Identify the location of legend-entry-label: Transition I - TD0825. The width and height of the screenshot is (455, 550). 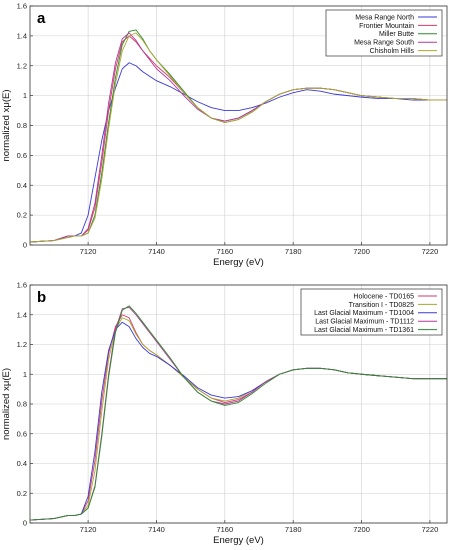
(381, 305).